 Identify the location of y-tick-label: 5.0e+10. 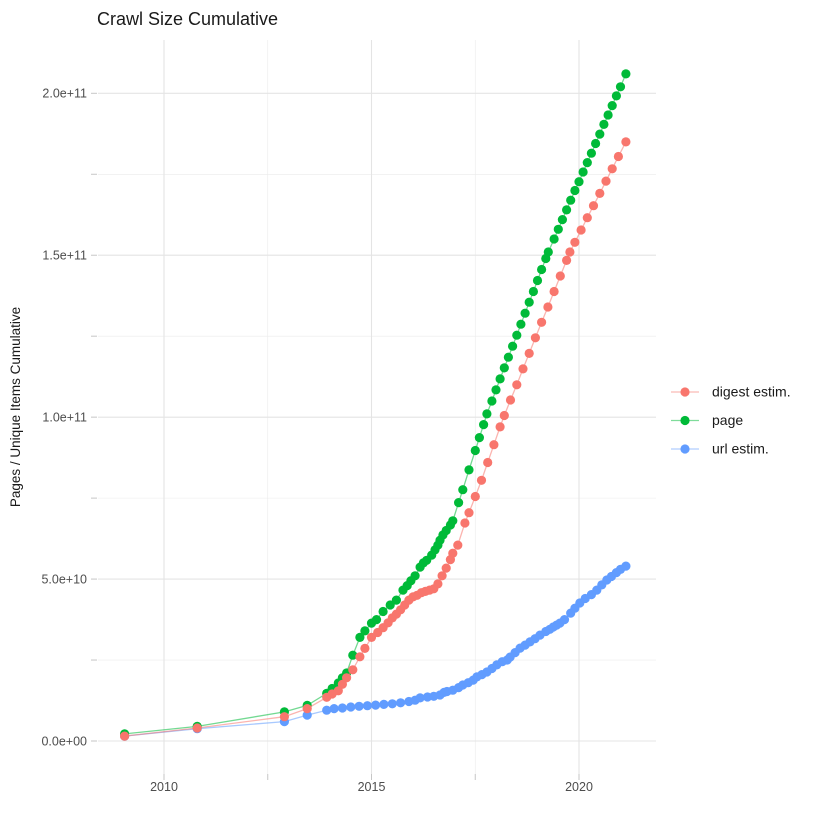
(64, 579).